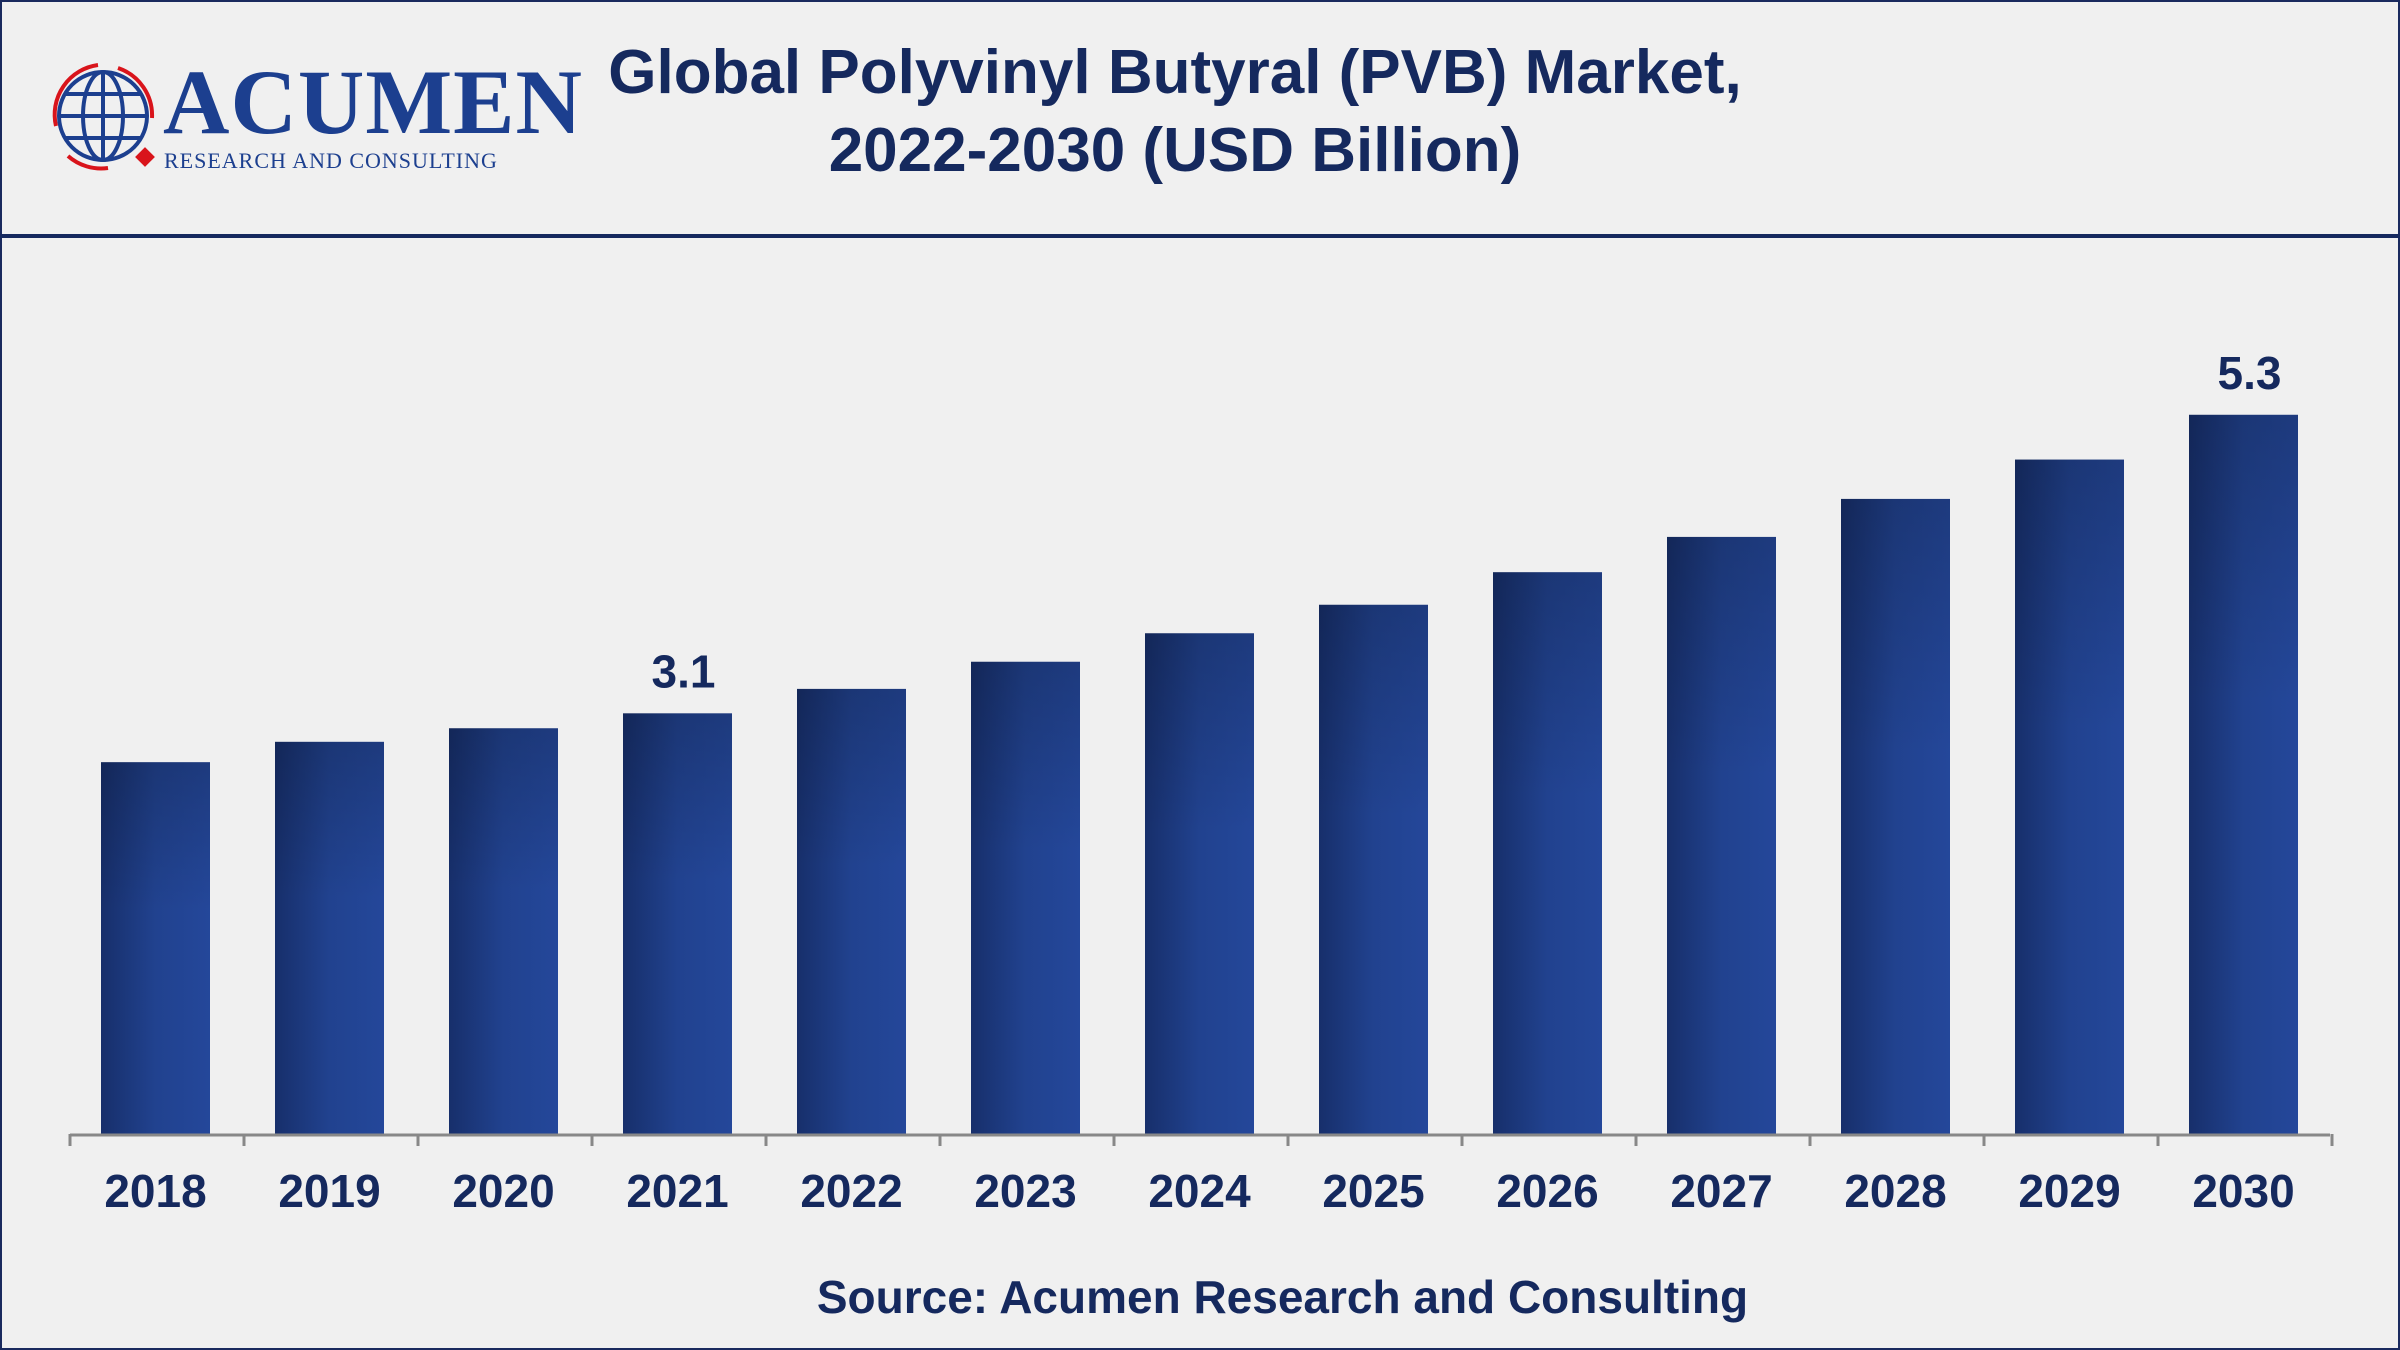 This screenshot has width=2400, height=1350. Describe the element at coordinates (155, 948) in the screenshot. I see `bar-shade-2018` at that location.